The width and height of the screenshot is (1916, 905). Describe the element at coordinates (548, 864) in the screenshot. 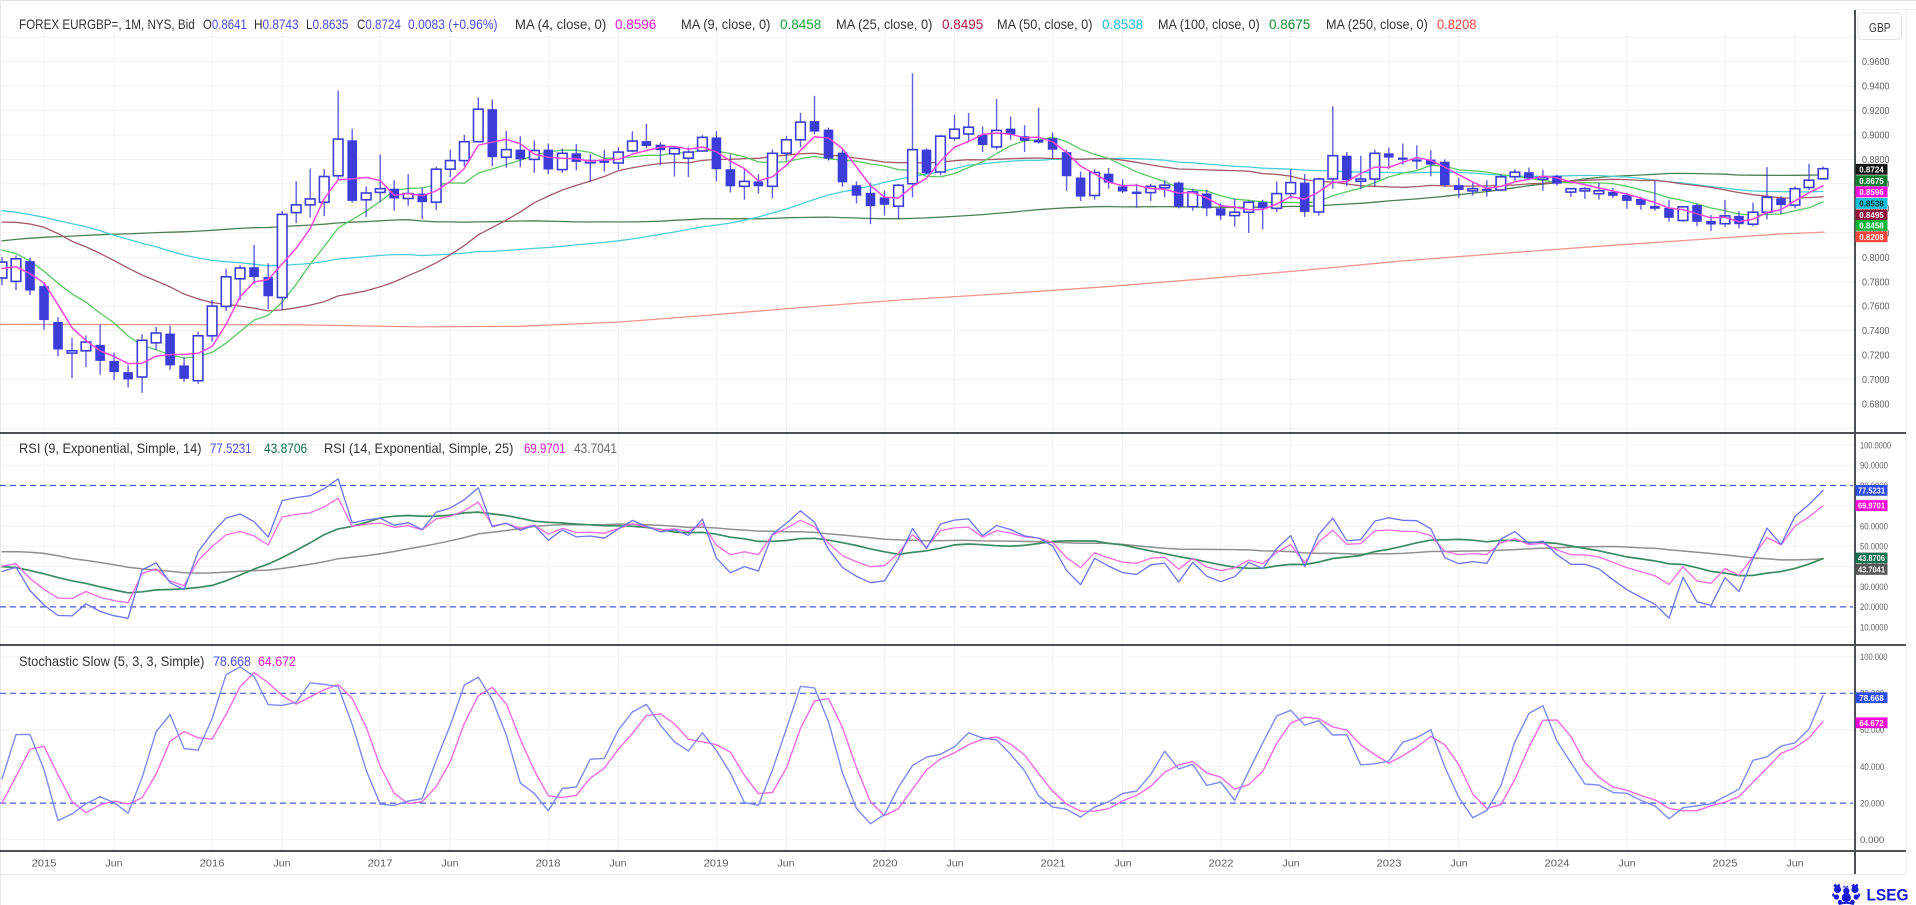

I see `svg-text: 2018` at that location.